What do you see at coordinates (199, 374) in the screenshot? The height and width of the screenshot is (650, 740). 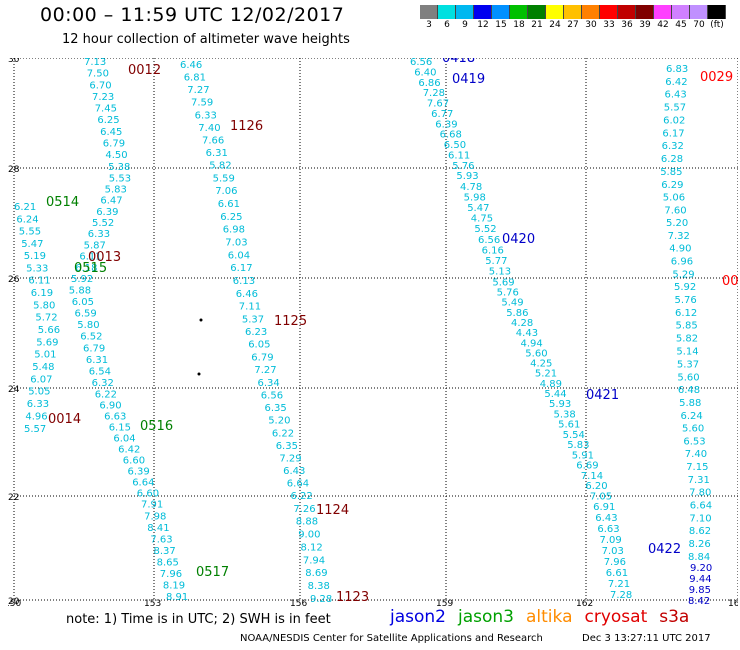 I see `island-dot` at bounding box center [199, 374].